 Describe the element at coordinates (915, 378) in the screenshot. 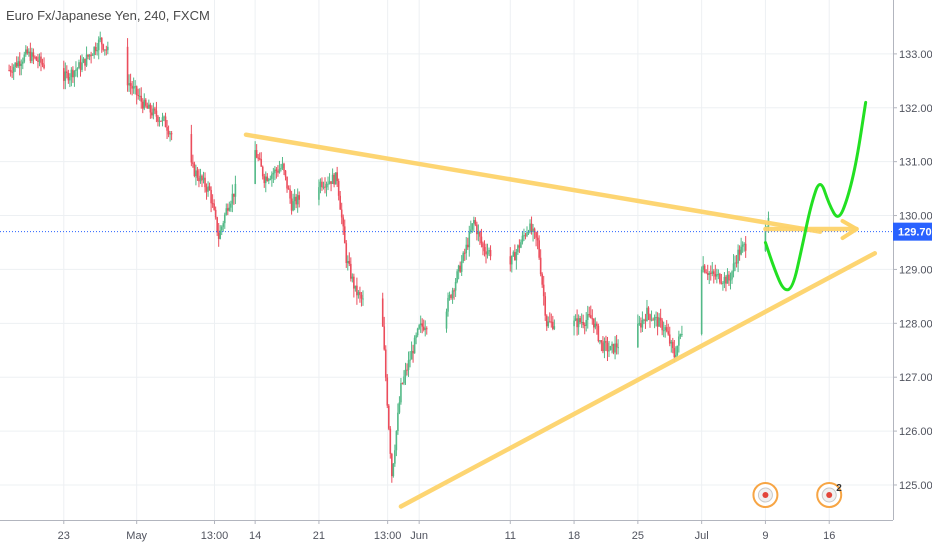

I see `price-tick-label: 127.000` at that location.